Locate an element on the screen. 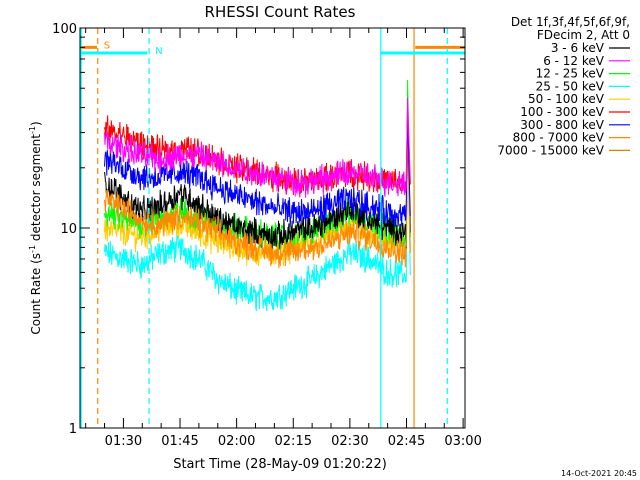  x-axis-label: Start Time (28-May-09 01:20:22) is located at coordinates (280, 464).